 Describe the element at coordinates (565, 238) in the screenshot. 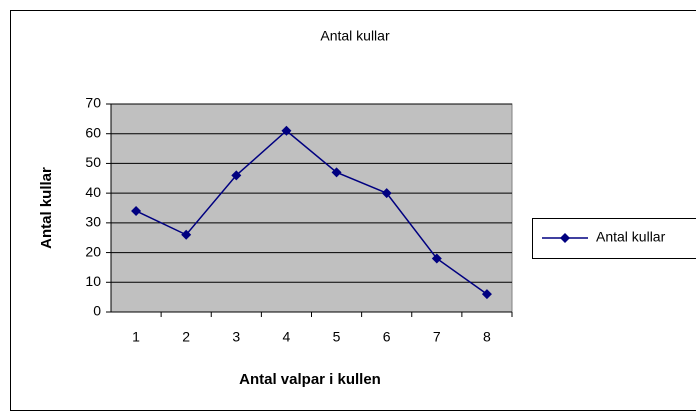

I see `legend-marker` at that location.